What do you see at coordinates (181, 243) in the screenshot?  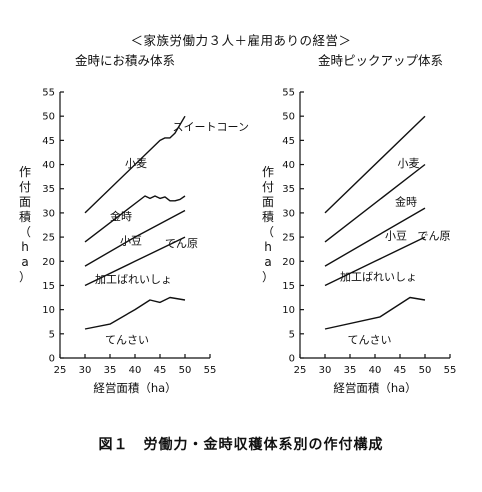 I see `annotation-label-left: でん原` at bounding box center [181, 243].